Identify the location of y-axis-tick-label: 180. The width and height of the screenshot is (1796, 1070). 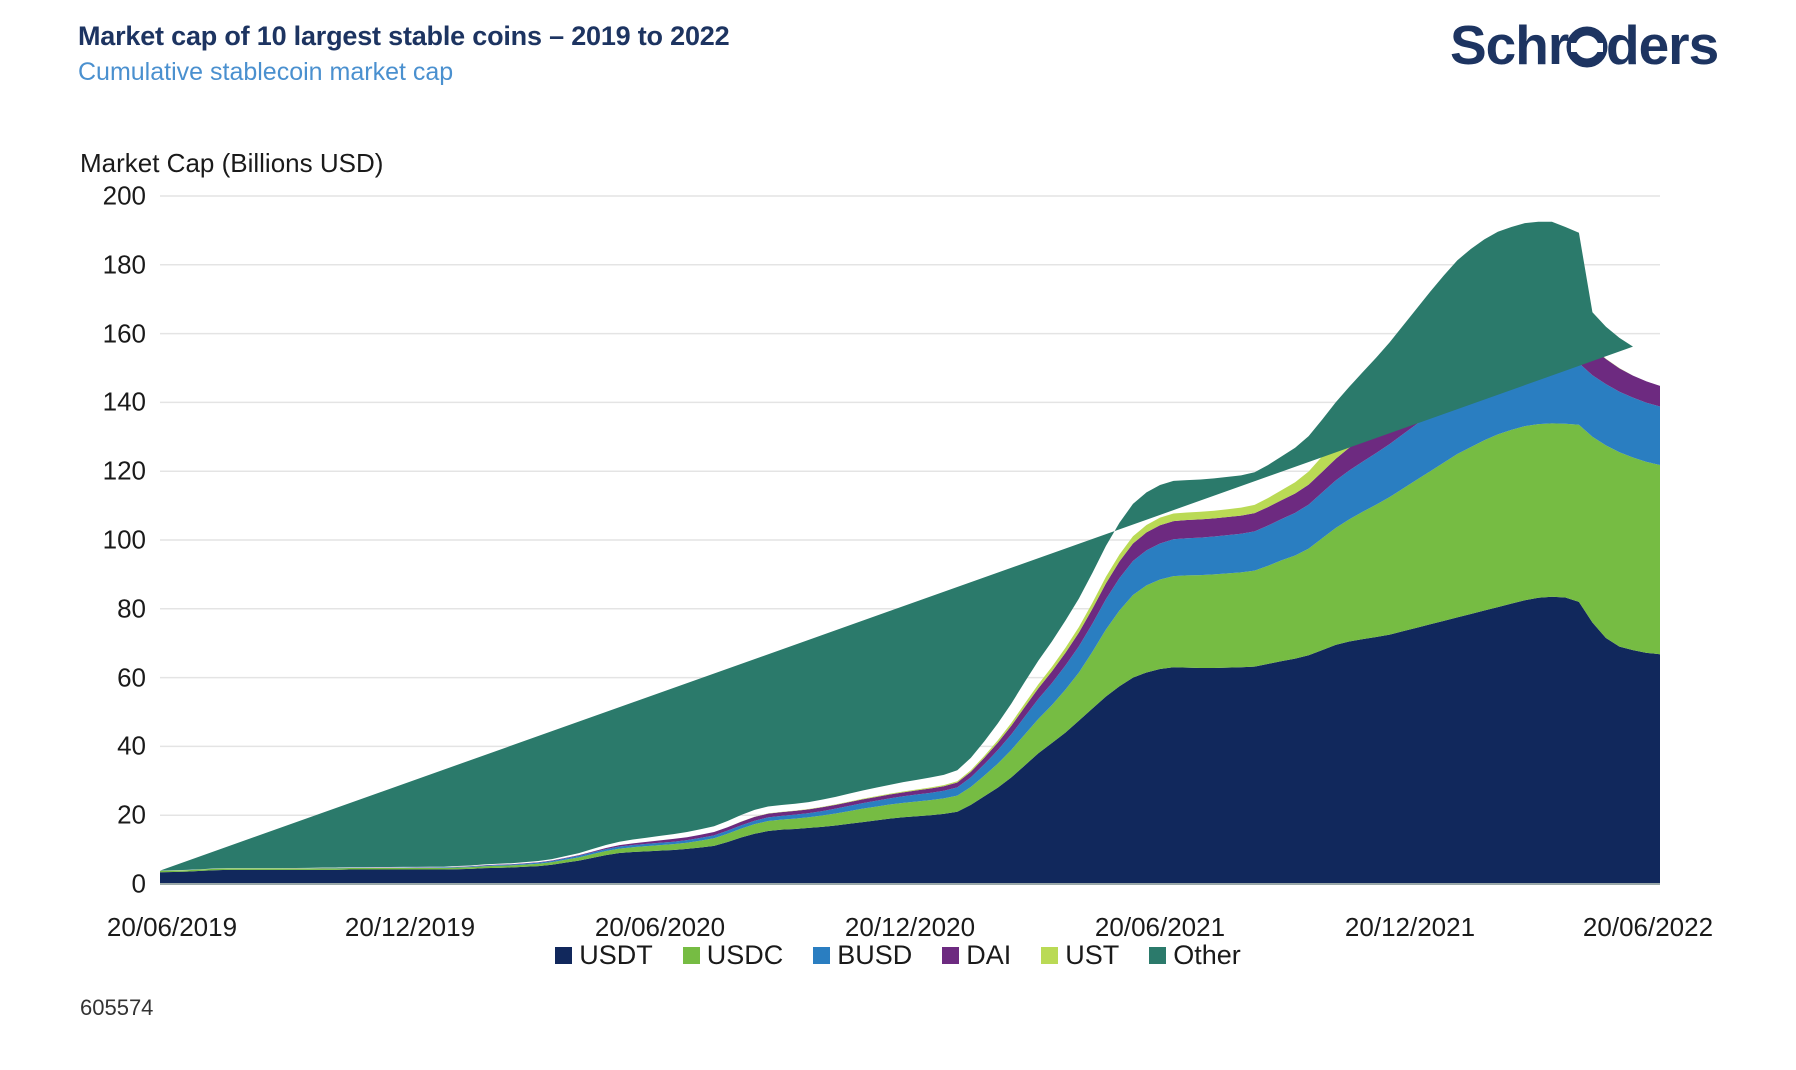
(124, 264).